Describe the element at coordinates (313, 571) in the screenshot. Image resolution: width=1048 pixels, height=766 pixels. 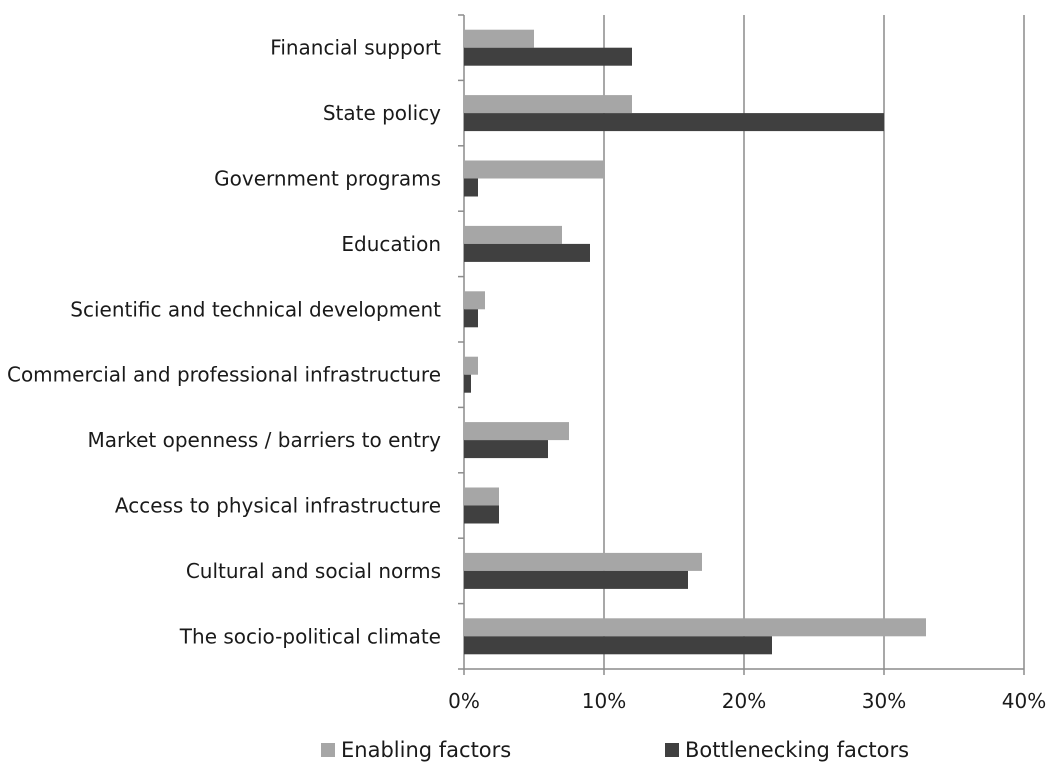
I see `category-label: Cultural and social norms` at that location.